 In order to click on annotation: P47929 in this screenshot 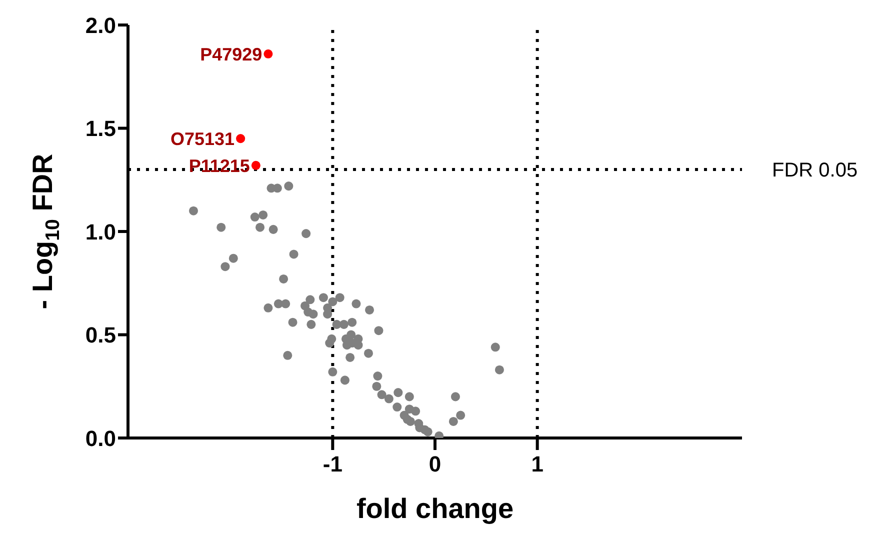, I will do `click(231, 54)`.